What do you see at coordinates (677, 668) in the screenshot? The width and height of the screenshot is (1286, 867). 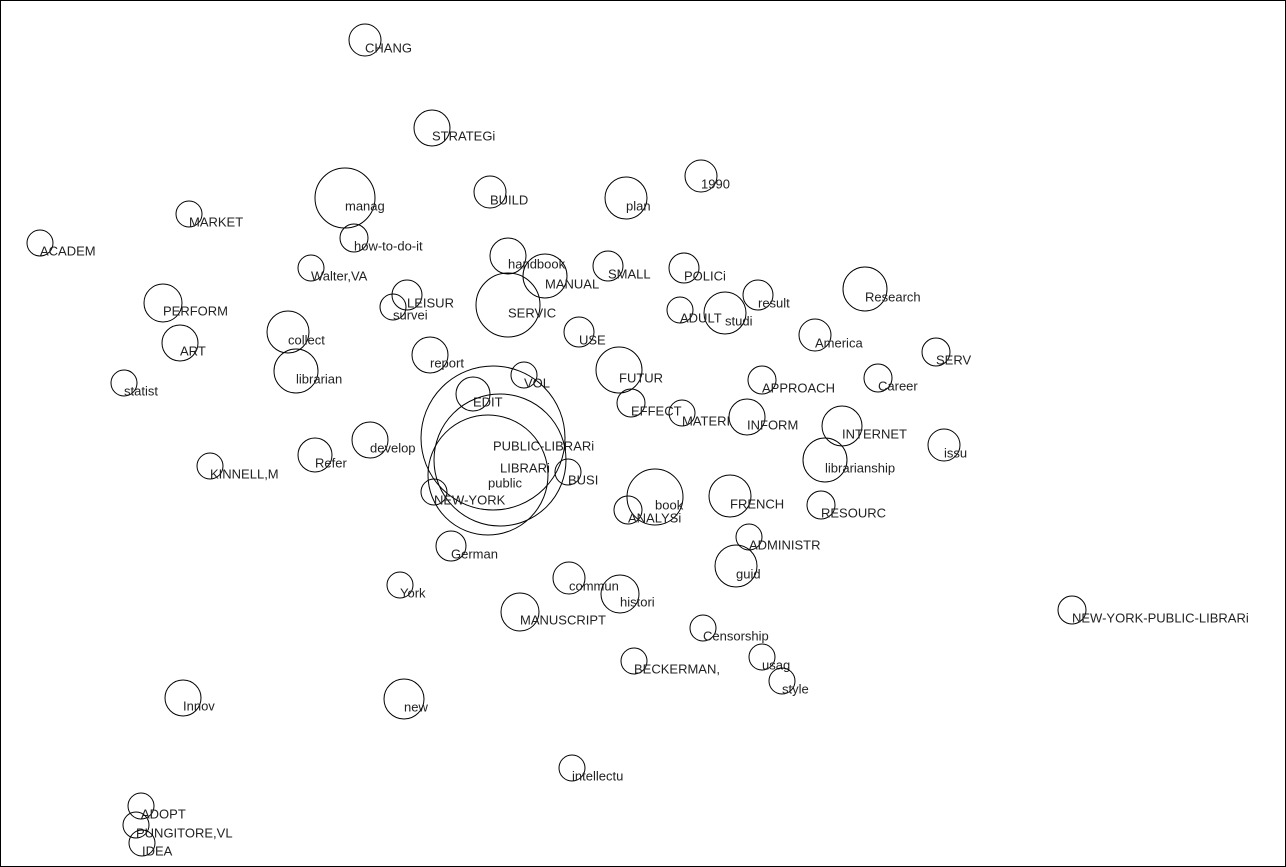 I see `bubble-label: BECKERMAN,` at bounding box center [677, 668].